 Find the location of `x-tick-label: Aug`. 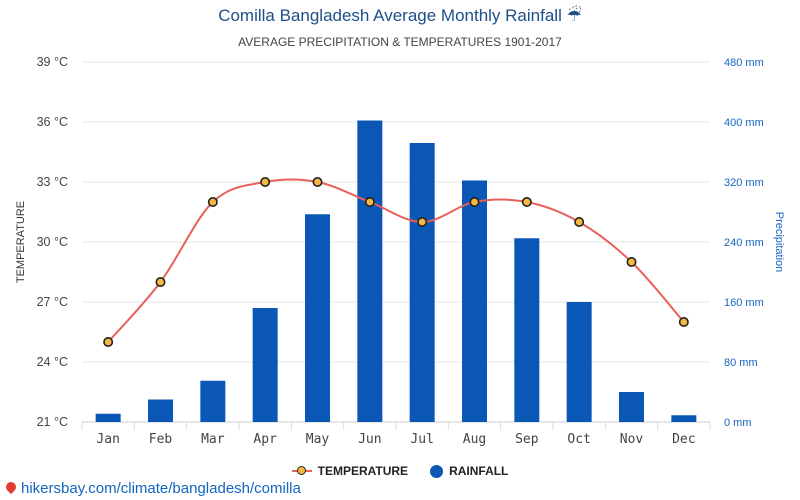

x-tick-label: Aug is located at coordinates (474, 439).